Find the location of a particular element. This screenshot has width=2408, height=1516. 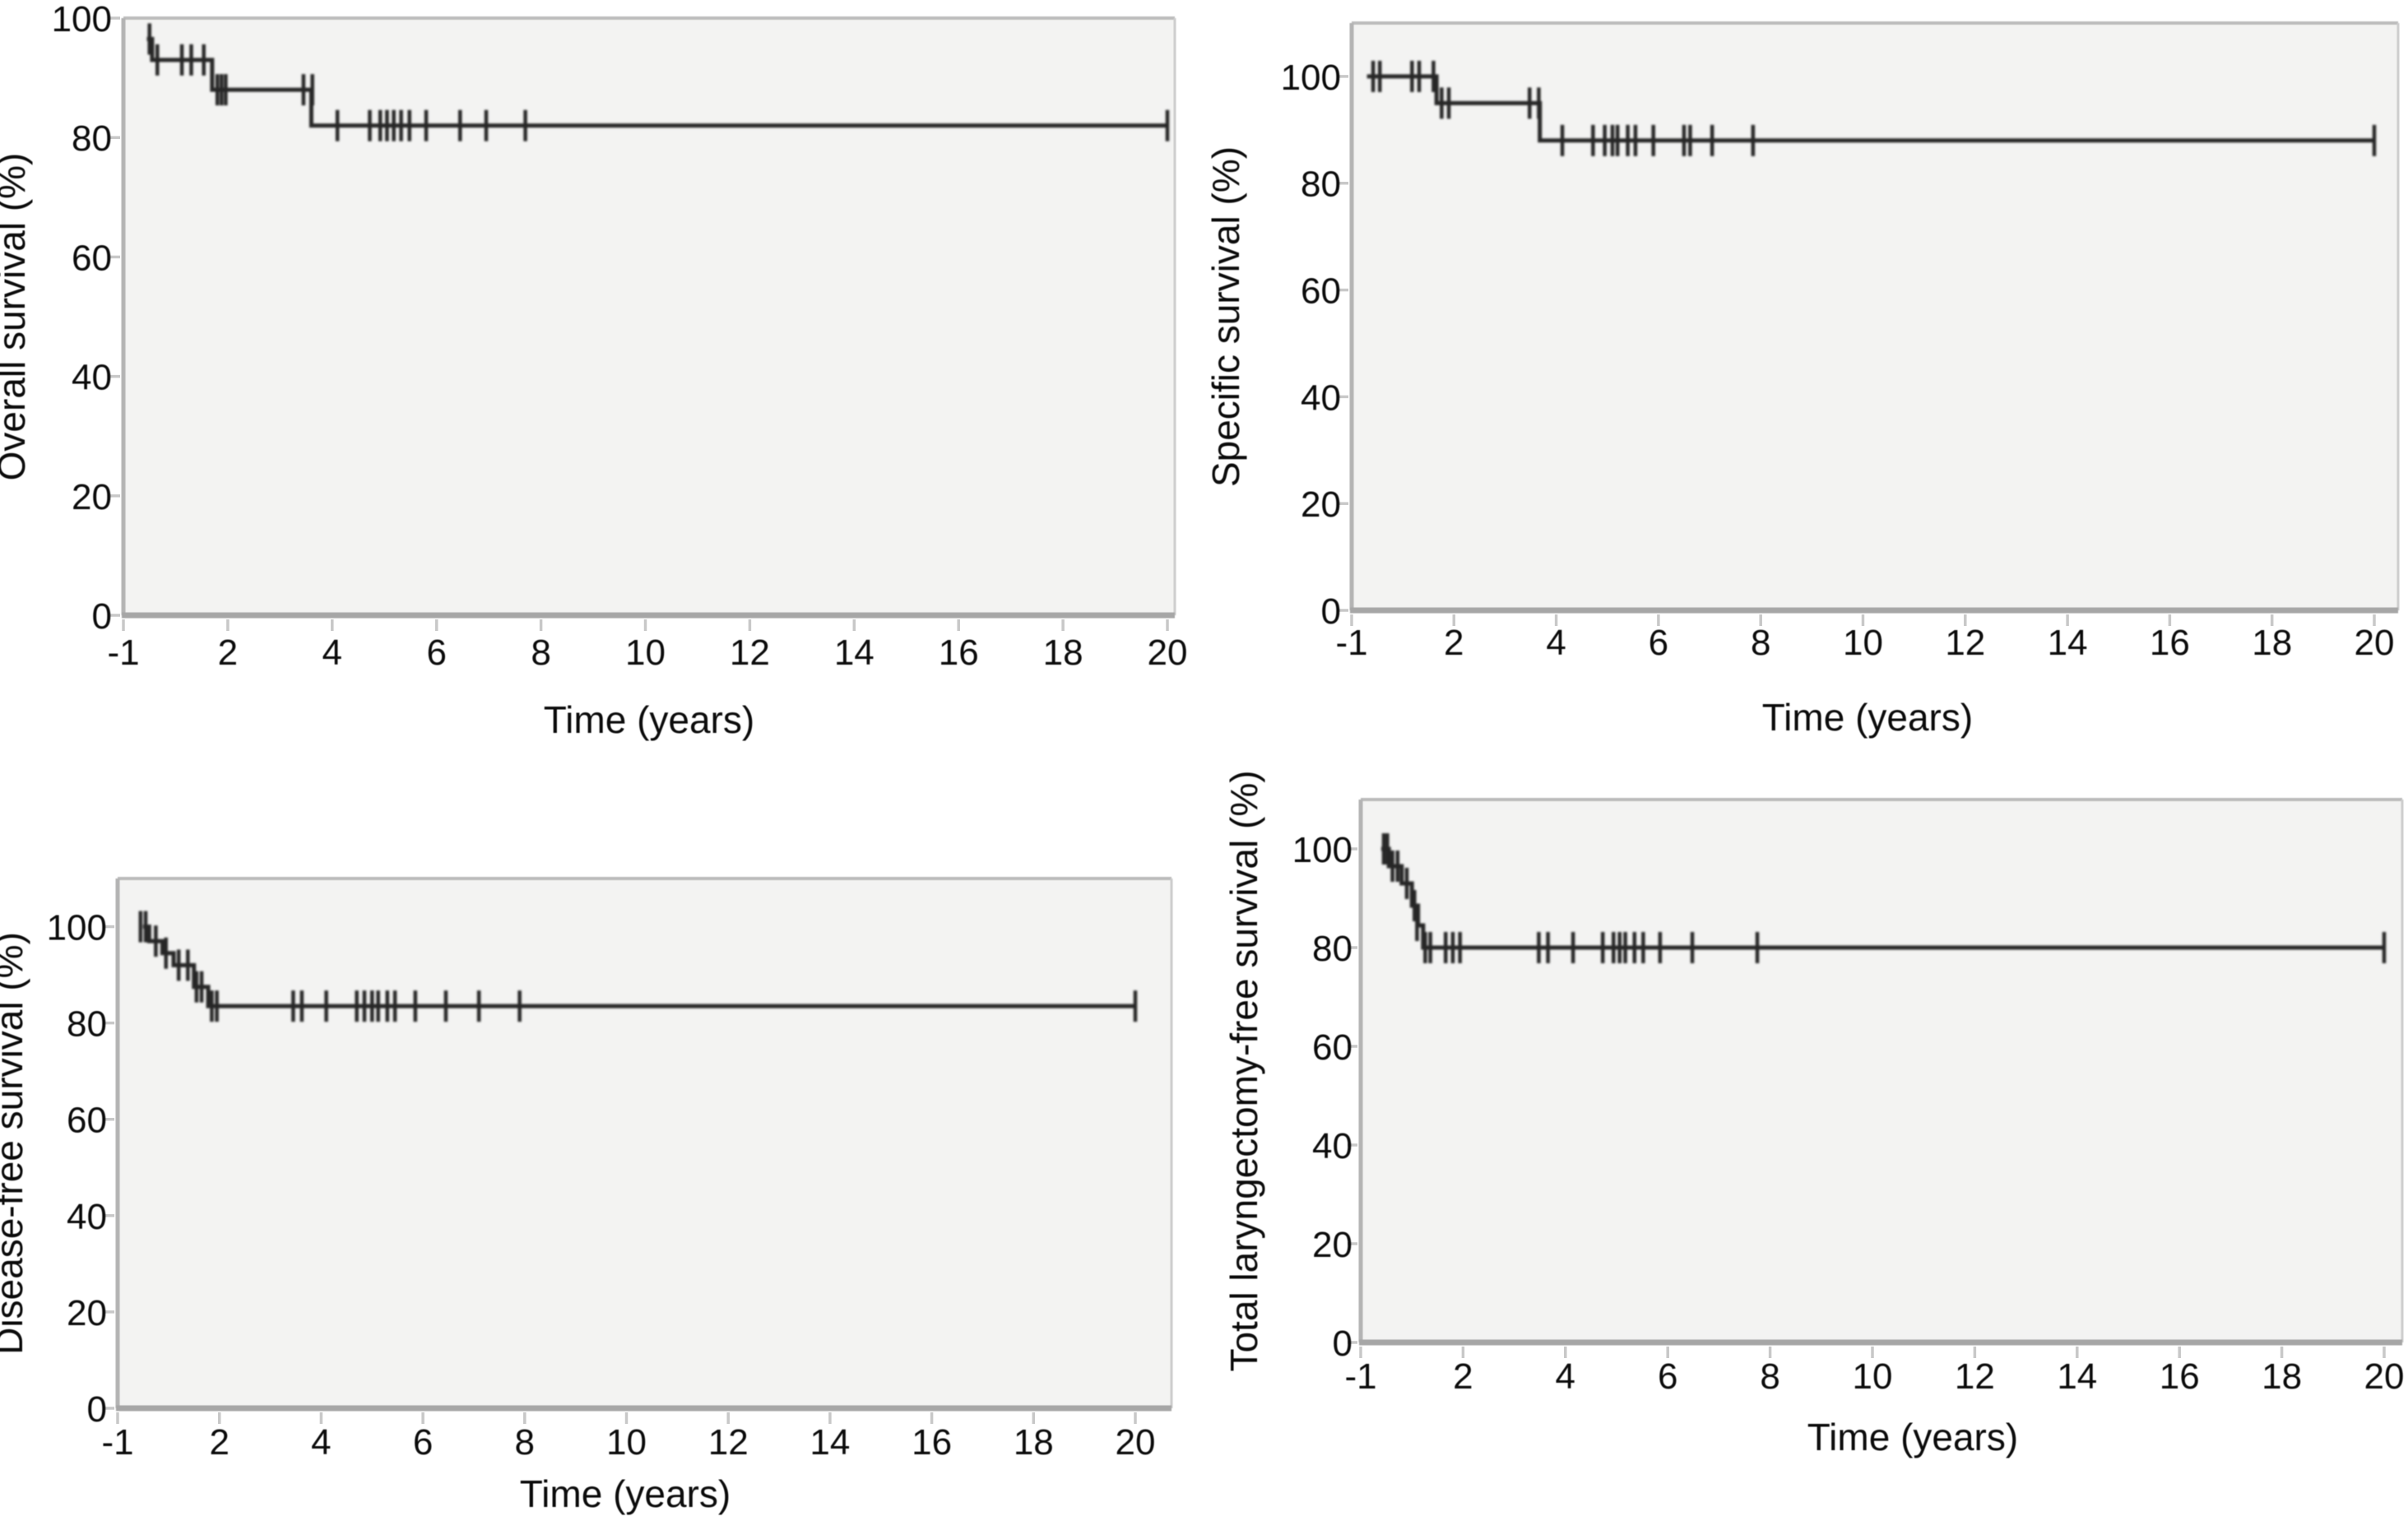

y-axis-title: Specific survival (%) is located at coordinates (1226, 317).